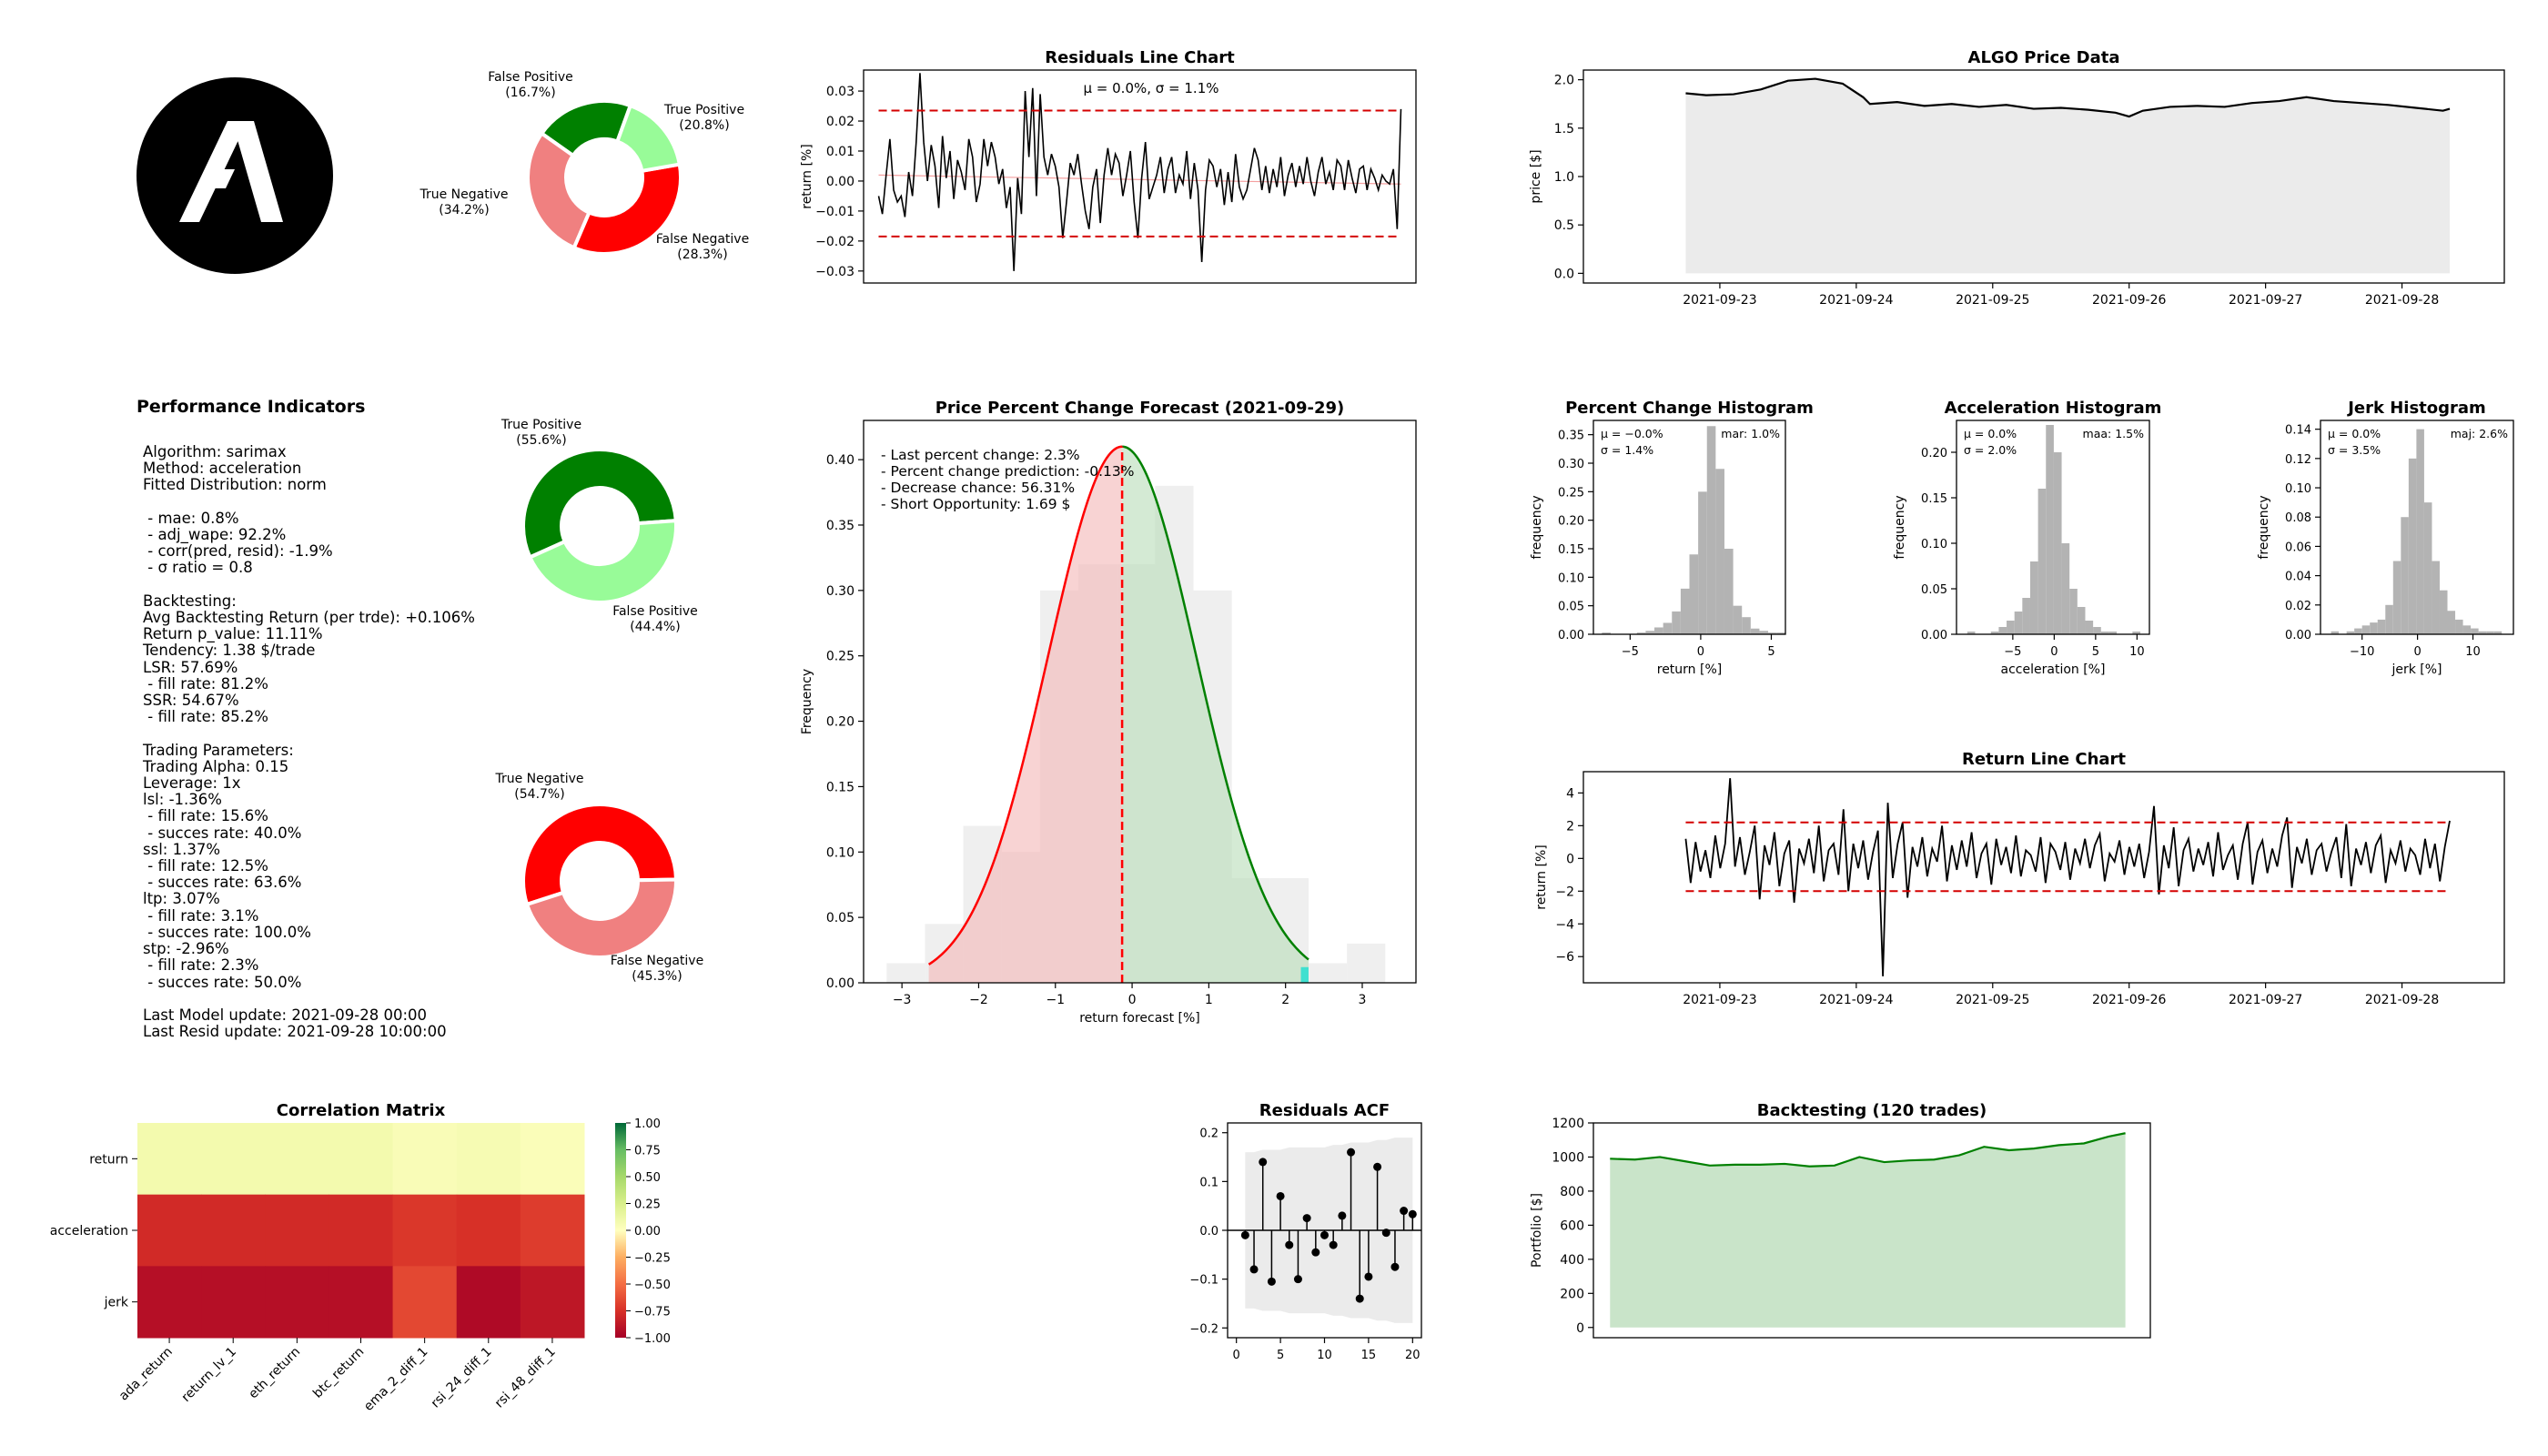 This screenshot has width=2548, height=1456. Describe the element at coordinates (2402, 1000) in the screenshot. I see `x-tick-label: 2021-09-28` at that location.